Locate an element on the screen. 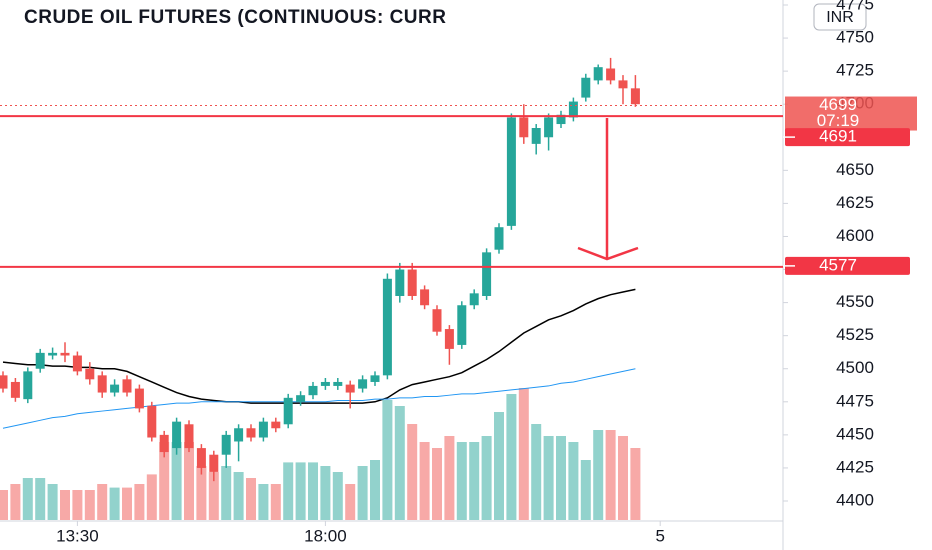  x-tick-label: 18:00 is located at coordinates (325, 535).